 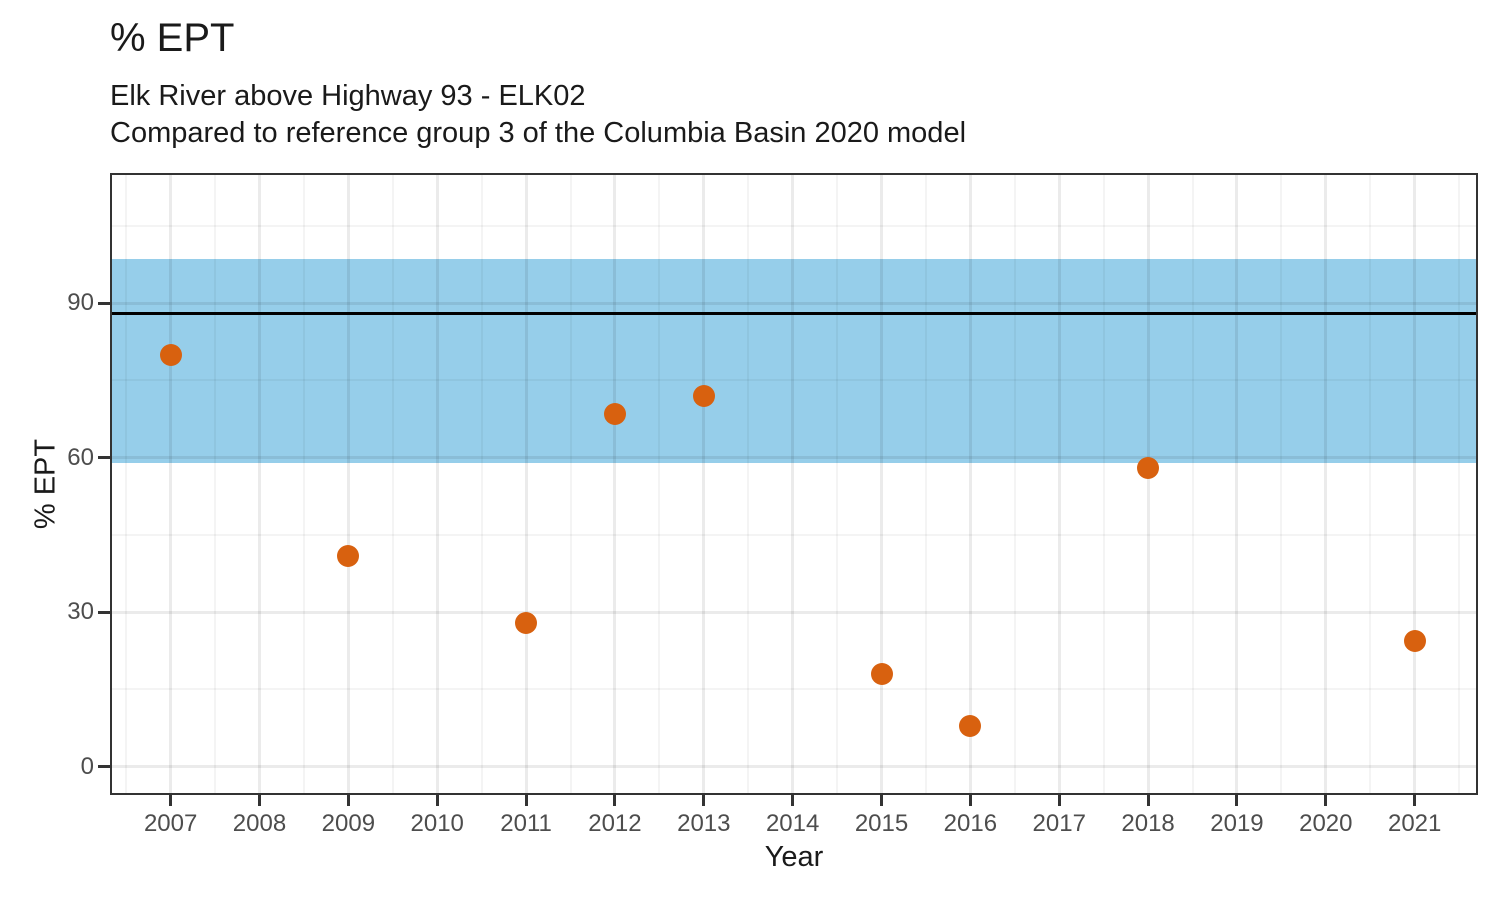 I want to click on y-tick-label-30: 30, so click(x=80, y=612).